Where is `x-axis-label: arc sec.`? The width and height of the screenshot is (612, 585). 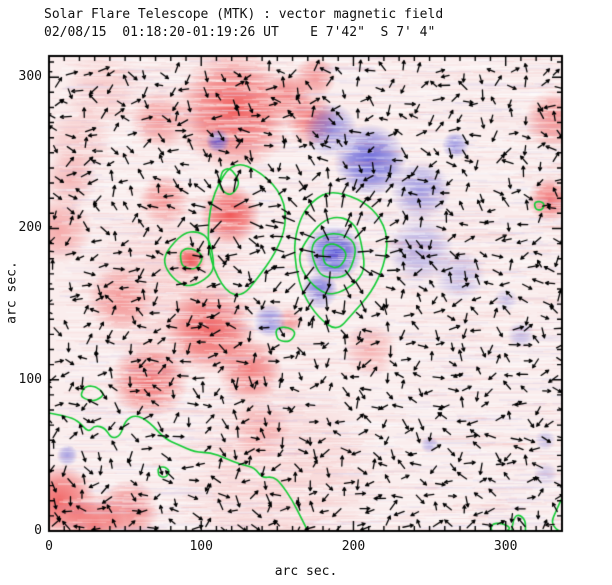 x-axis-label: arc sec. is located at coordinates (306, 571).